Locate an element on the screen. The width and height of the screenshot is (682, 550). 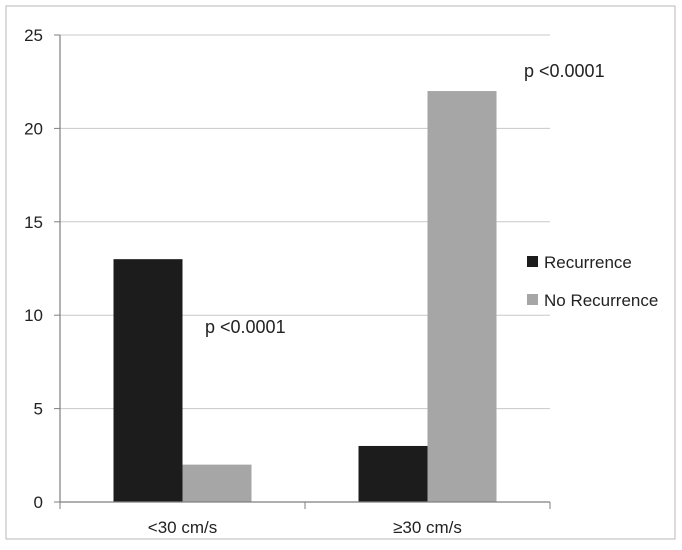
y-tick-label: 5 is located at coordinates (38, 409).